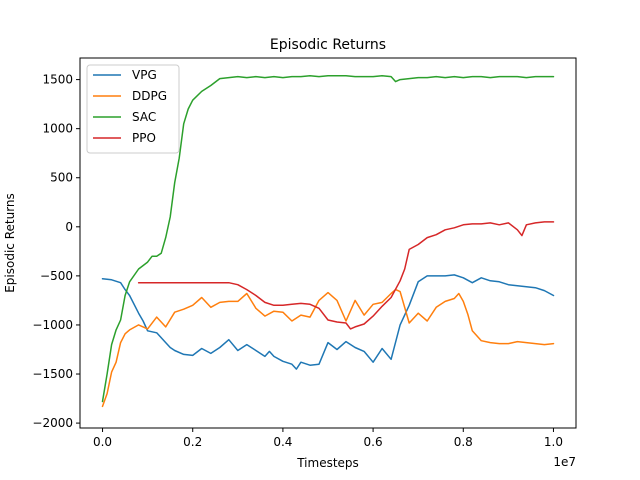 This screenshot has height=480, width=640. What do you see at coordinates (57, 129) in the screenshot?
I see `y-tick-label: 1000` at bounding box center [57, 129].